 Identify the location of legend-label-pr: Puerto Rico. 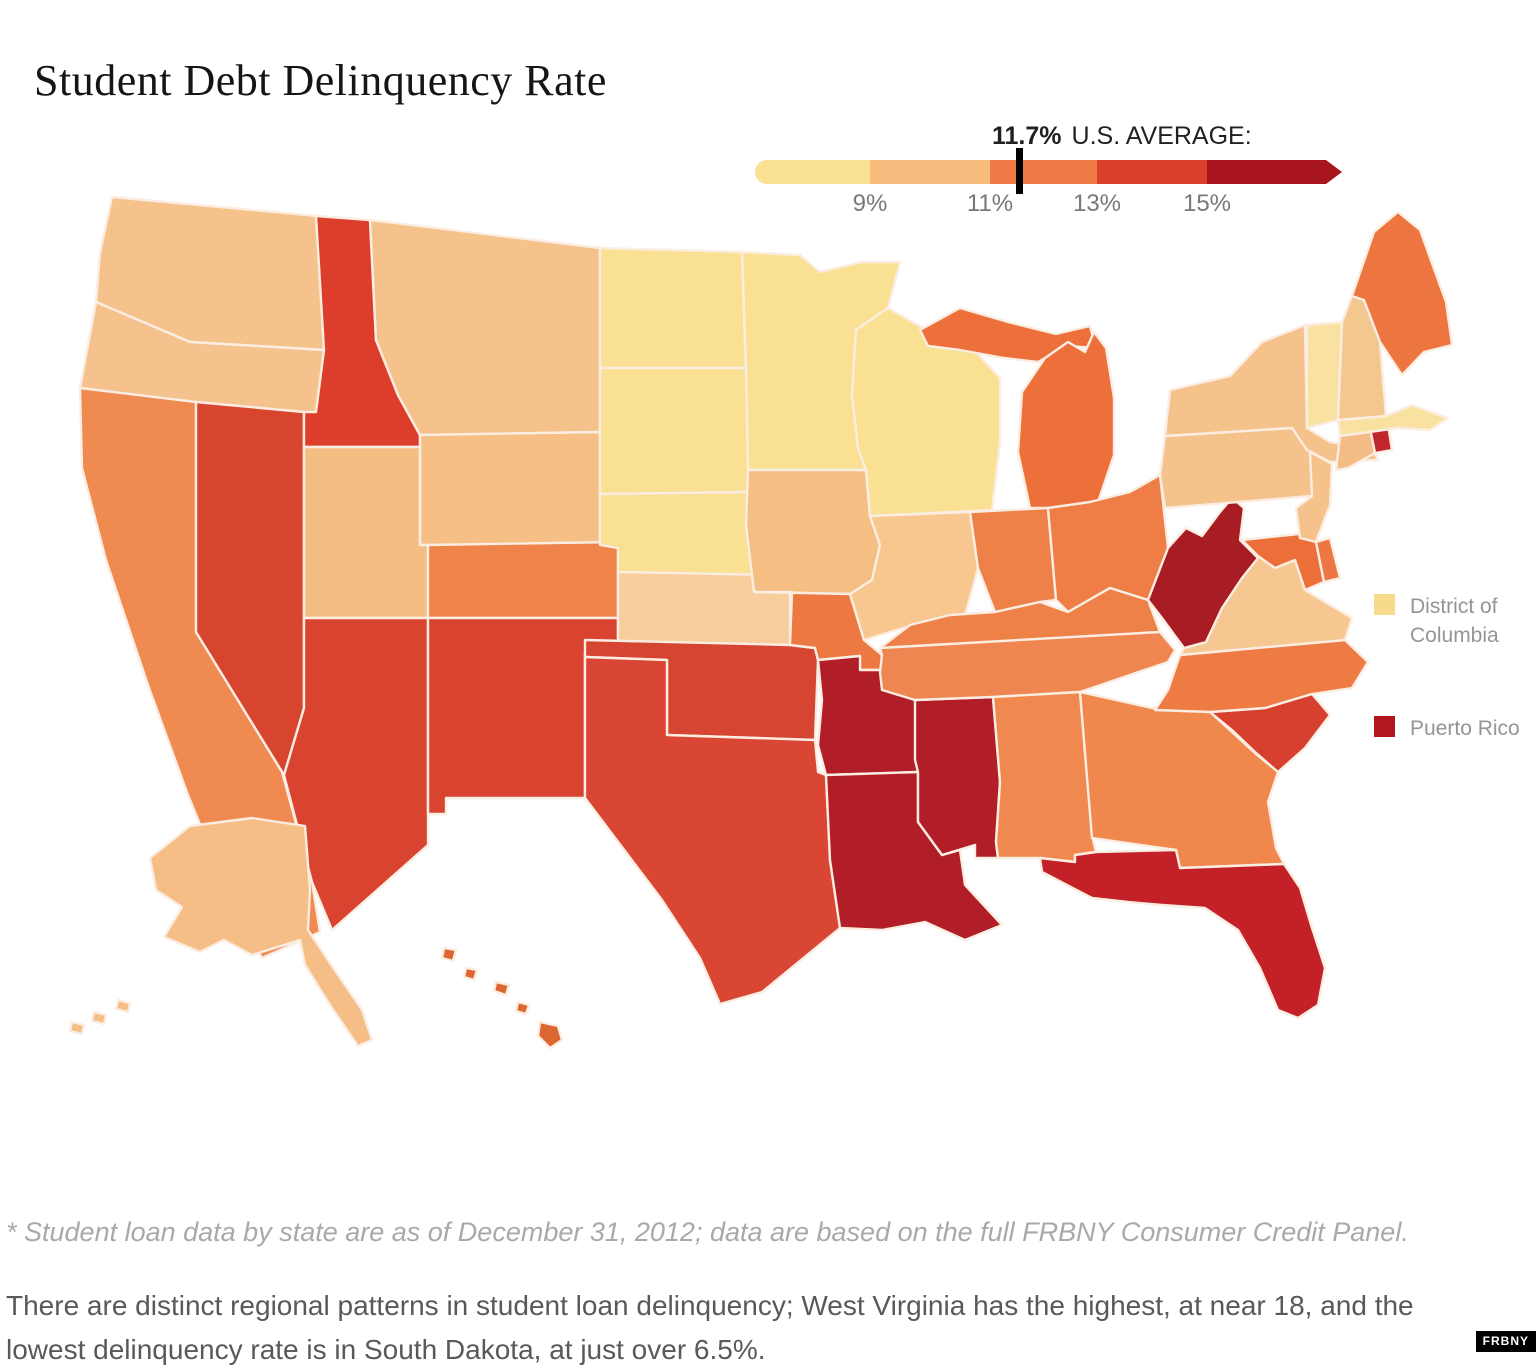
(1465, 728).